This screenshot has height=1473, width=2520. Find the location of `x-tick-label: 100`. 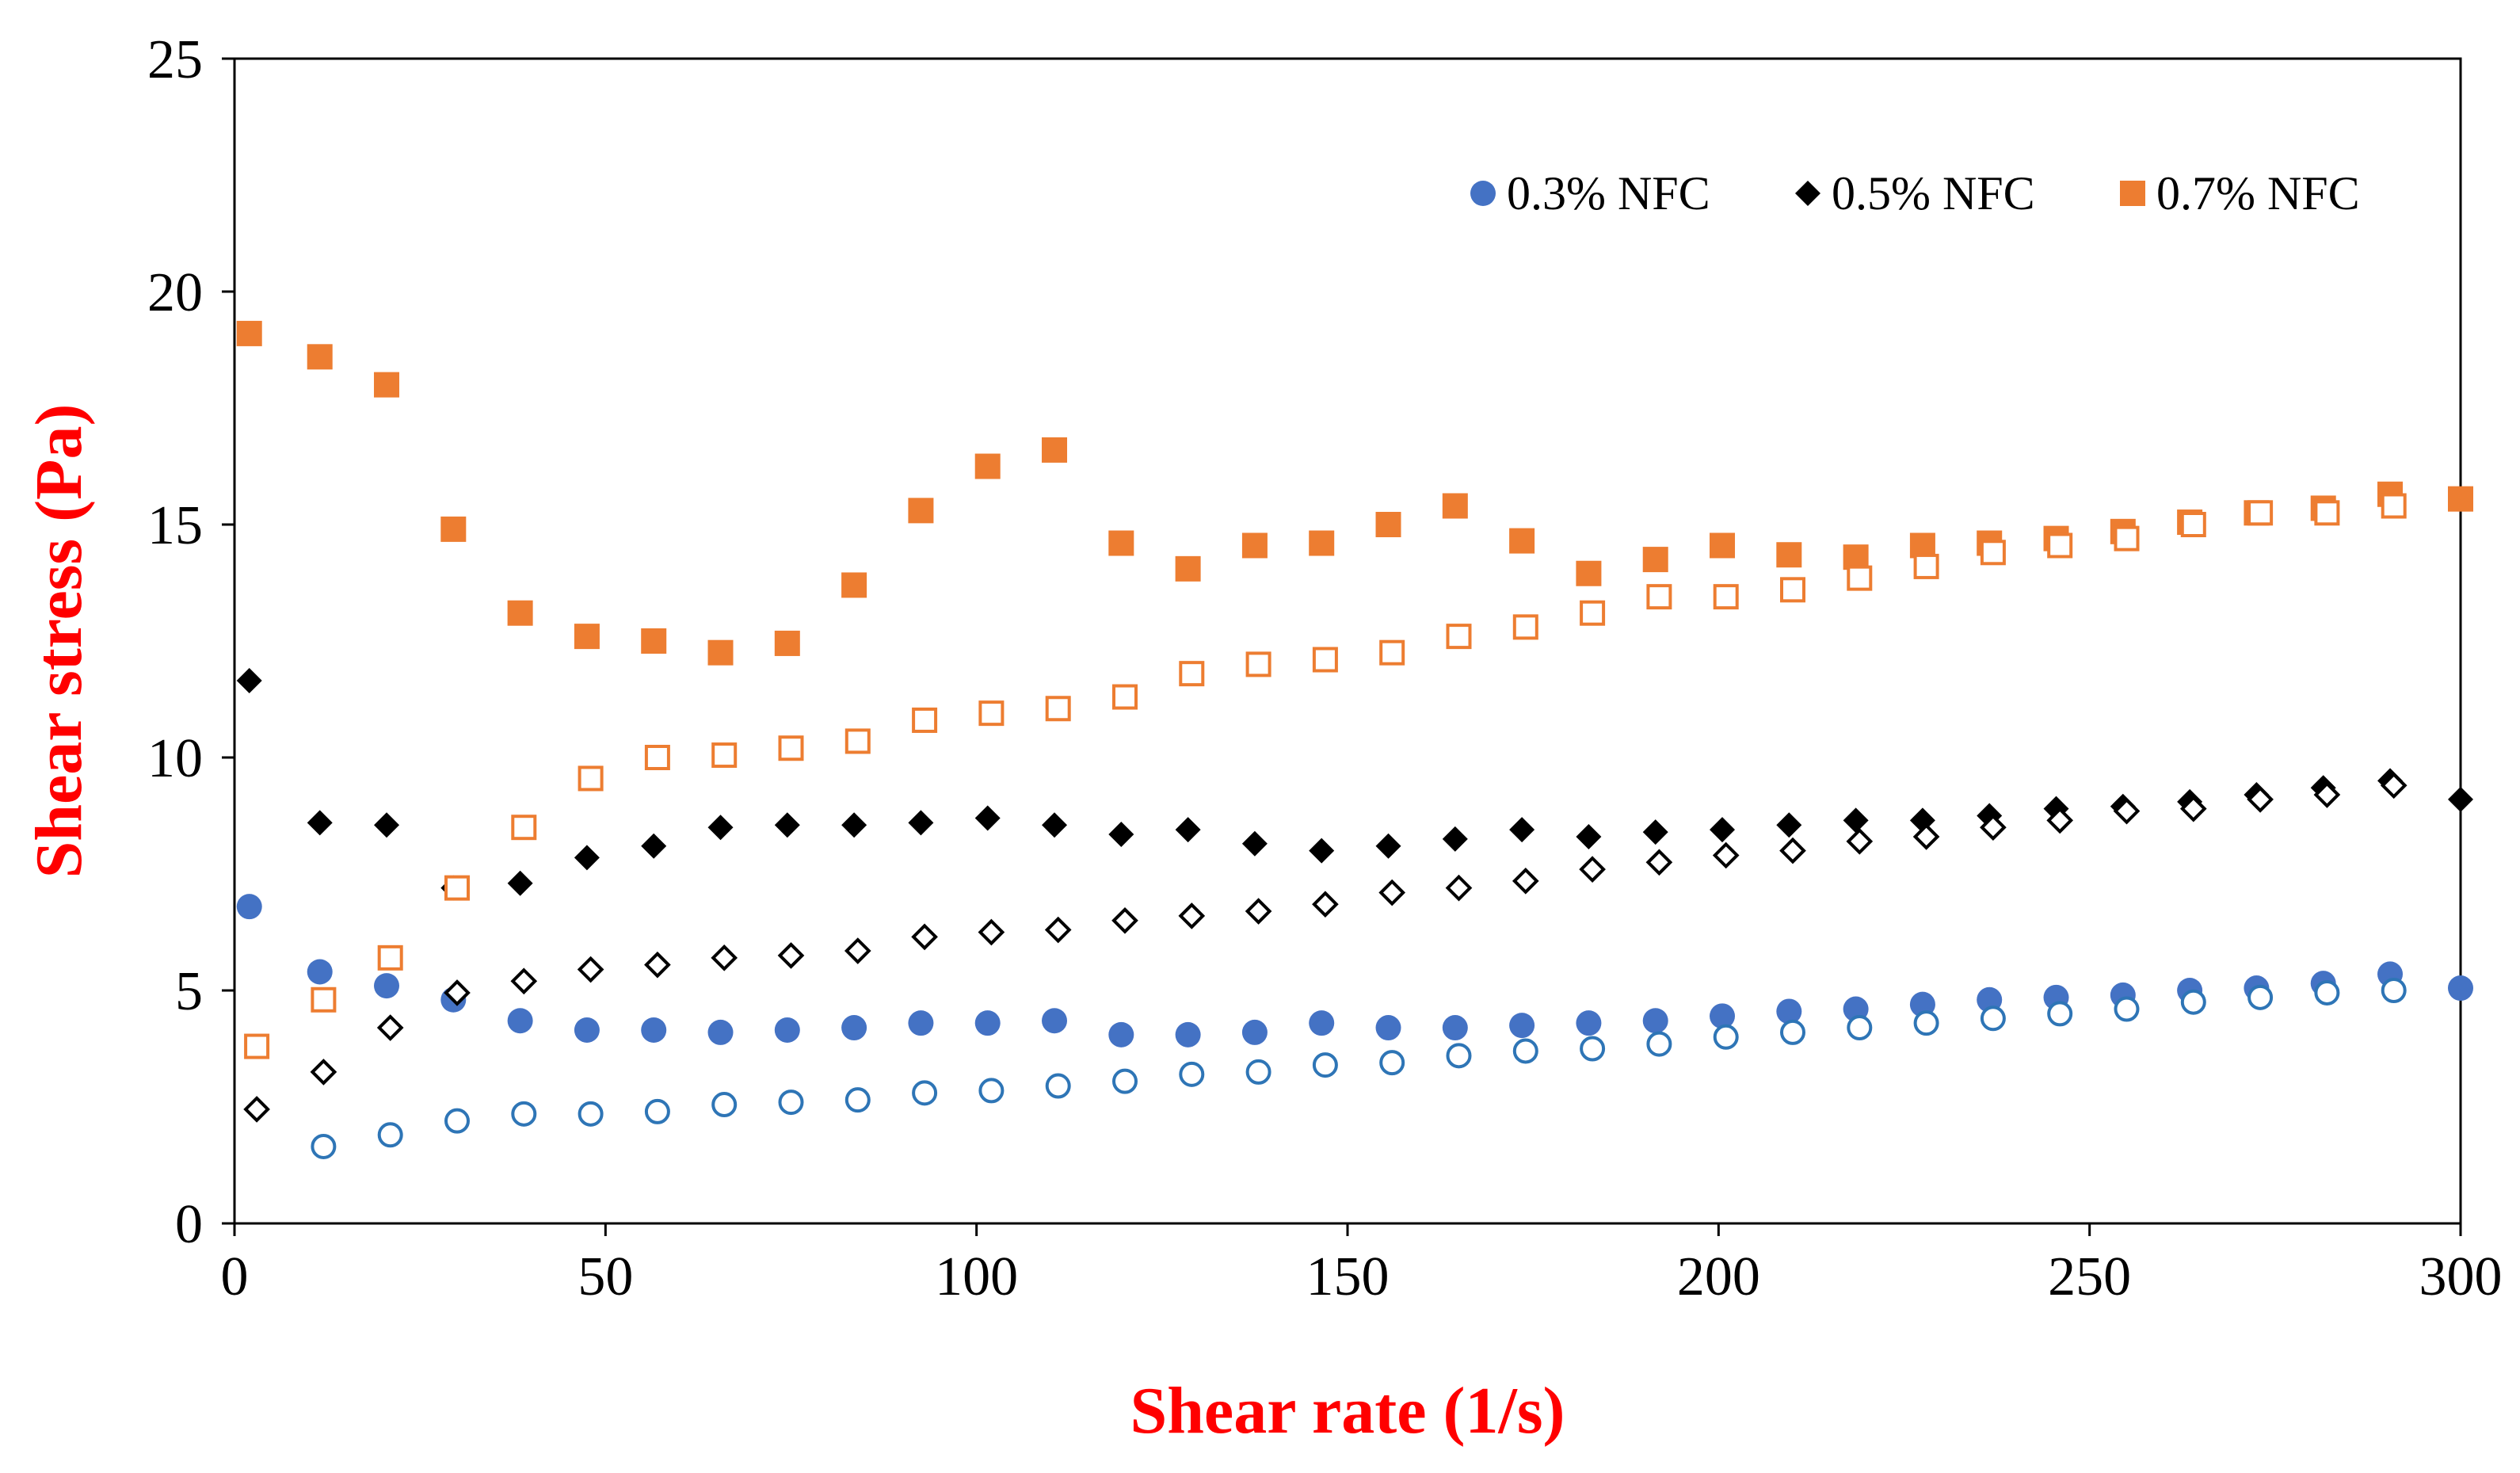

x-tick-label: 100 is located at coordinates (976, 1277).